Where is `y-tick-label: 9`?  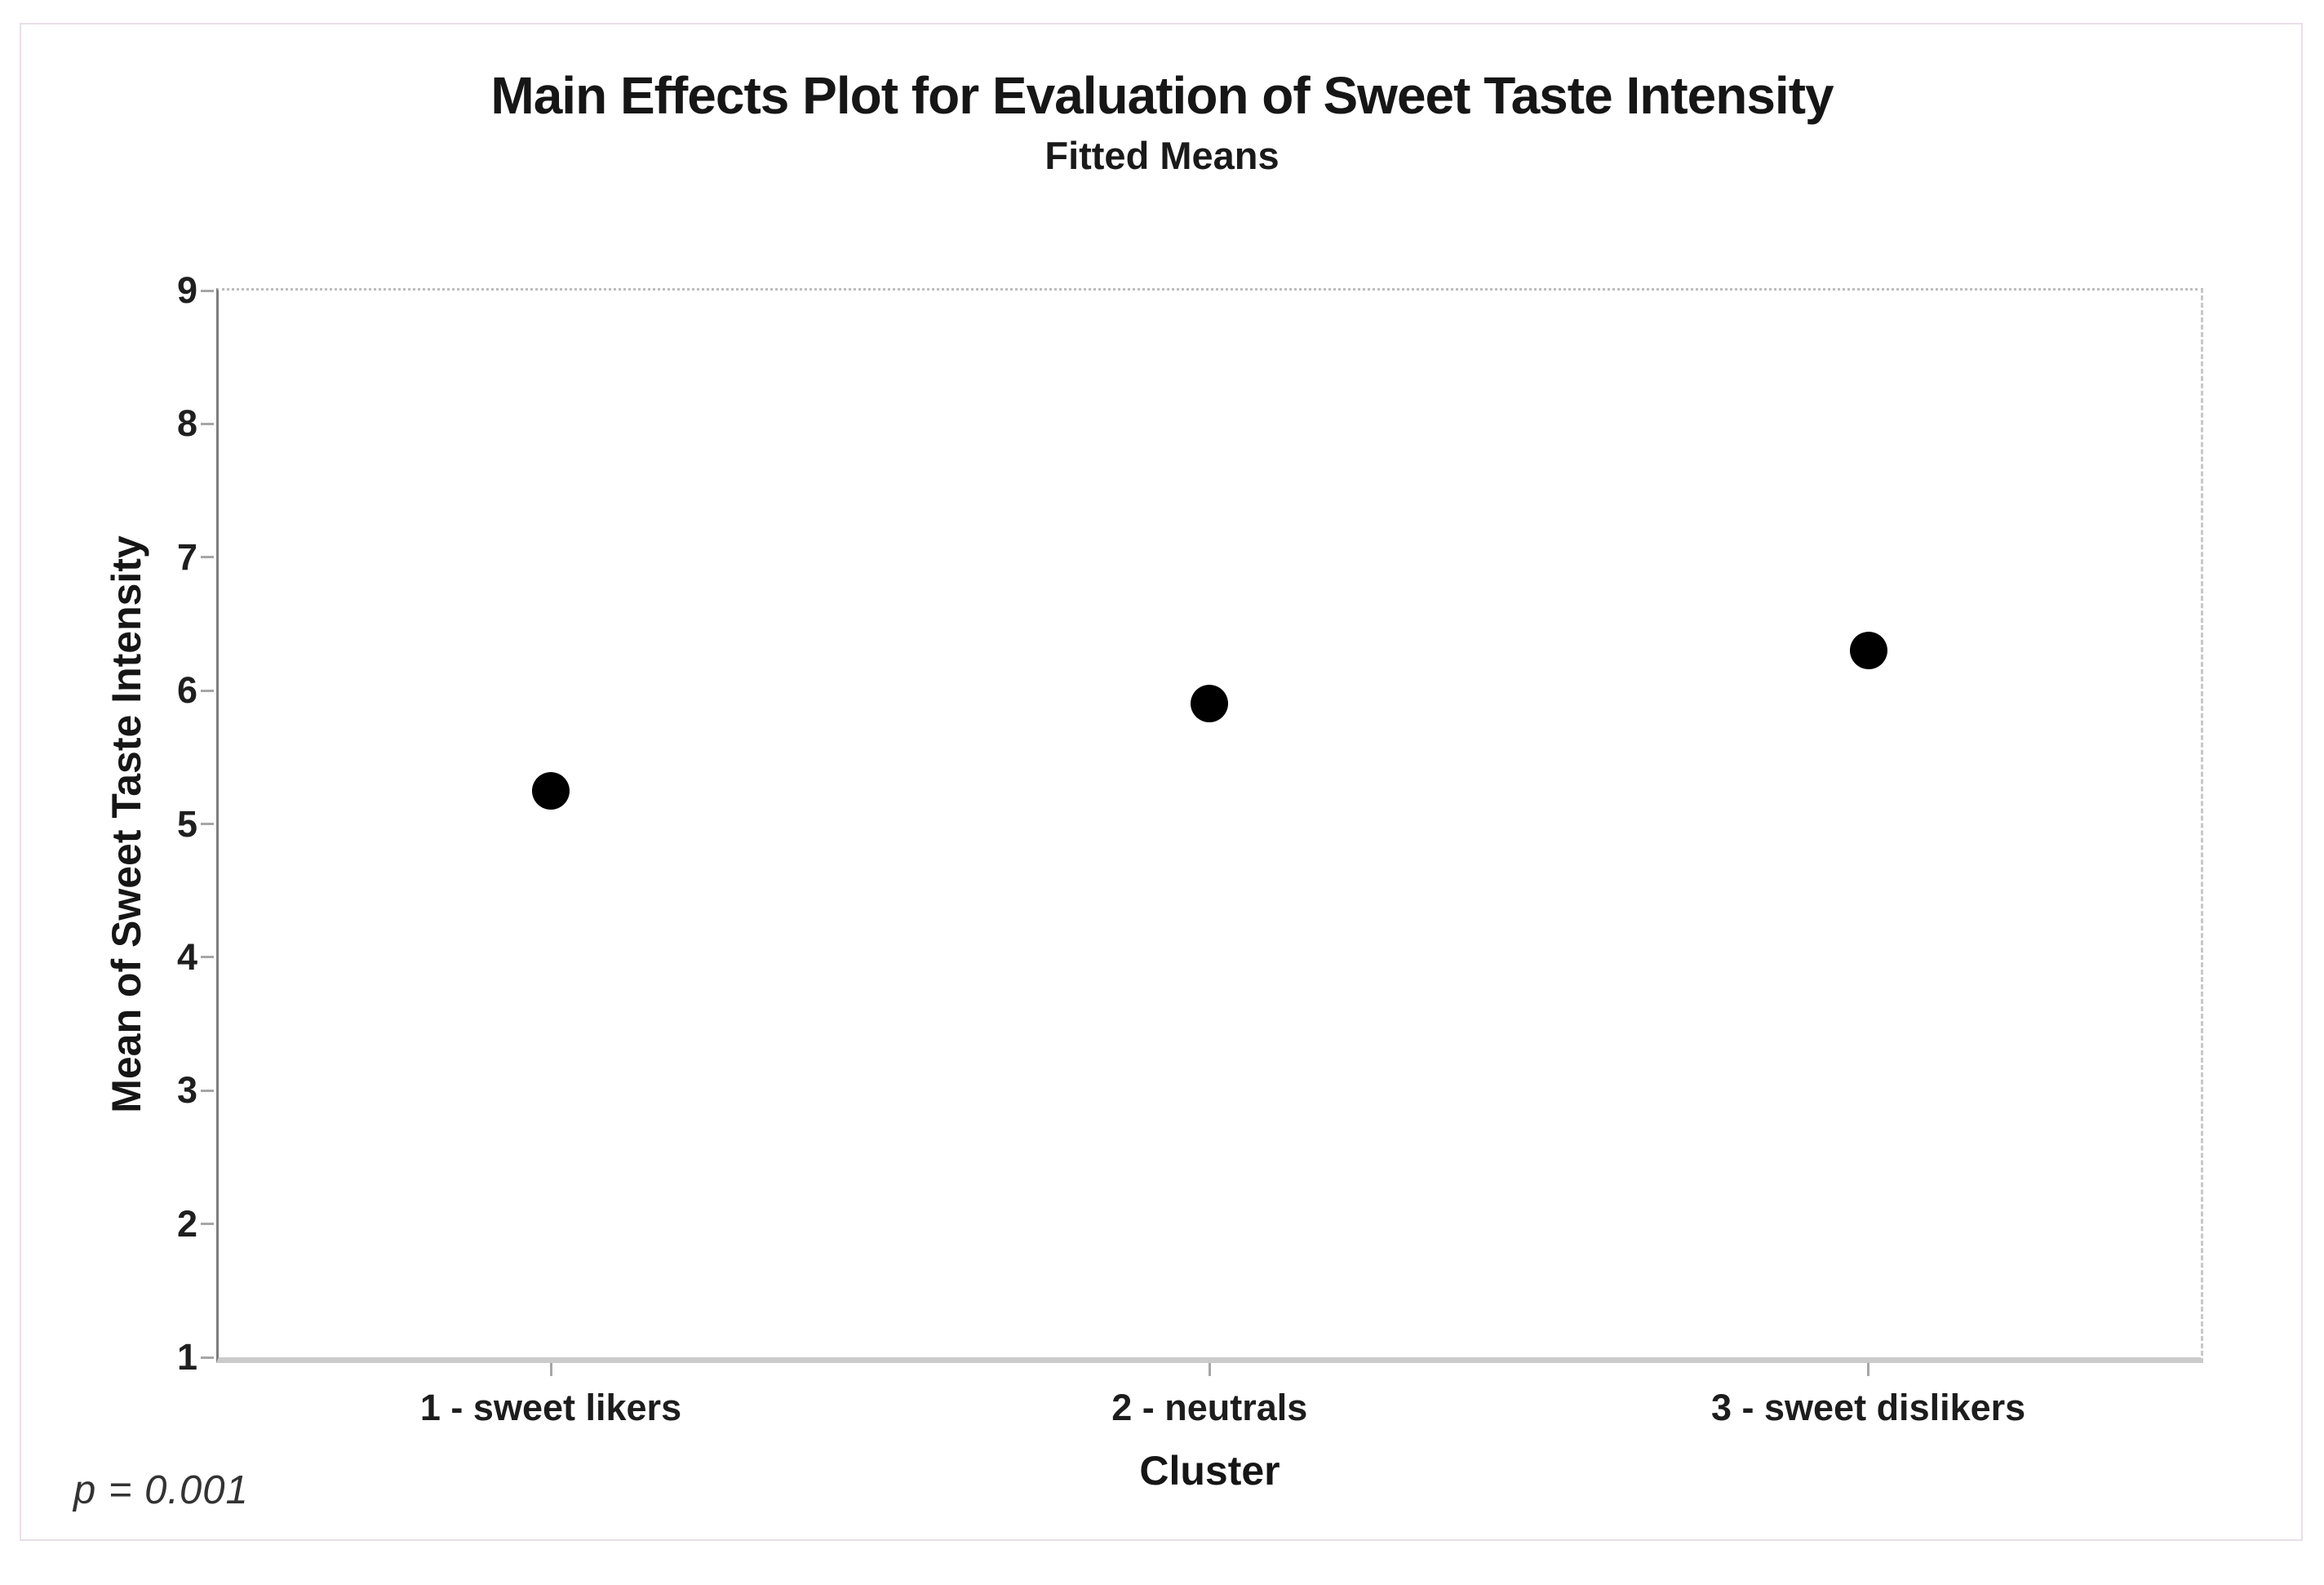
y-tick-label: 9 is located at coordinates (186, 290).